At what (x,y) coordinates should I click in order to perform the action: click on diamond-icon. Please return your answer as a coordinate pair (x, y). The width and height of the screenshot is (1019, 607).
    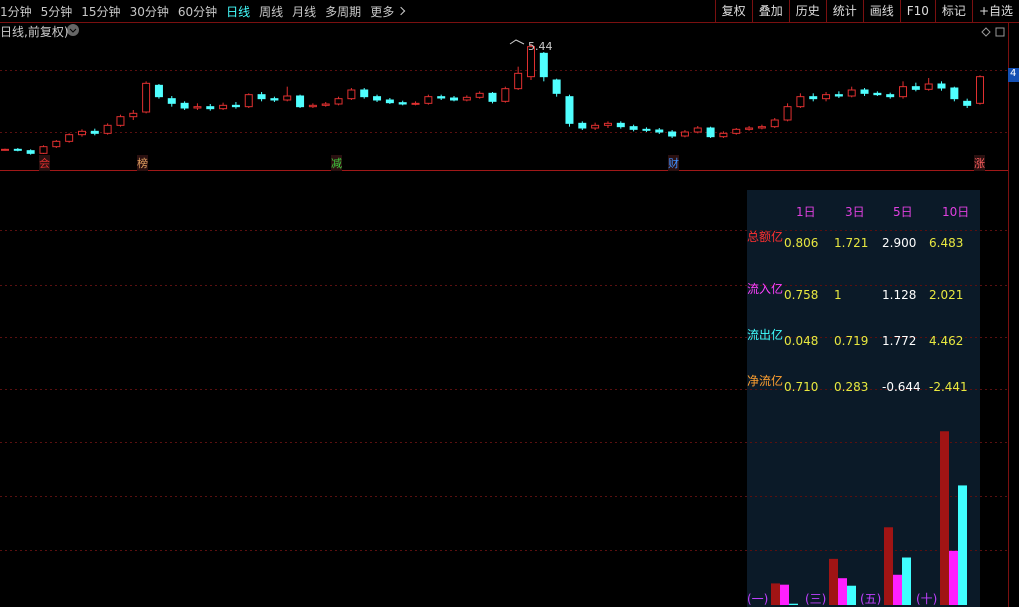
    Looking at the image, I should click on (986, 32).